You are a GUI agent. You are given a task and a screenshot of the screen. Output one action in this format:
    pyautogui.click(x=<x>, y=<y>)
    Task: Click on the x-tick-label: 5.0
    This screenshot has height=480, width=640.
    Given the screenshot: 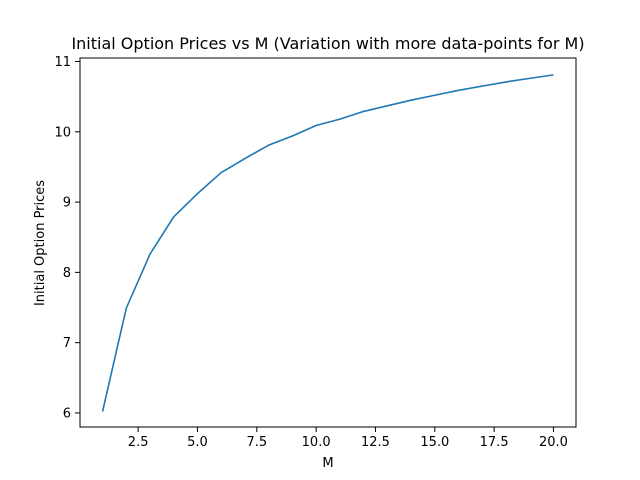 What is the action you would take?
    pyautogui.click(x=197, y=442)
    